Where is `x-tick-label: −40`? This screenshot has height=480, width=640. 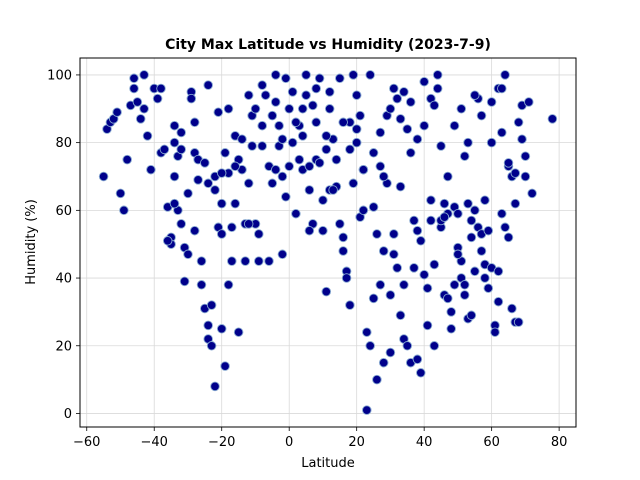 x-tick-label: −40 is located at coordinates (154, 442).